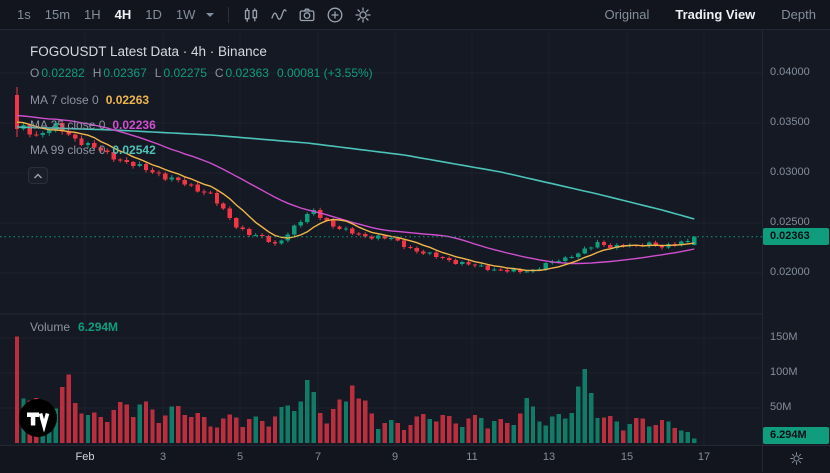  What do you see at coordinates (251, 15) in the screenshot?
I see `candles-chart-icon` at bounding box center [251, 15].